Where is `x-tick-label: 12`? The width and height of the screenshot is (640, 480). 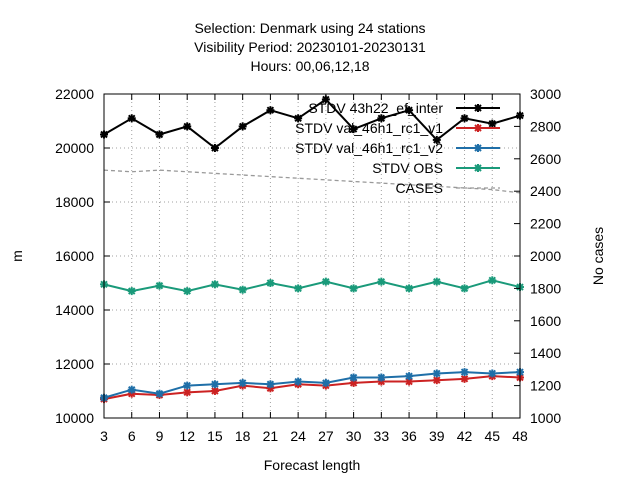 x-tick-label: 12 is located at coordinates (187, 436).